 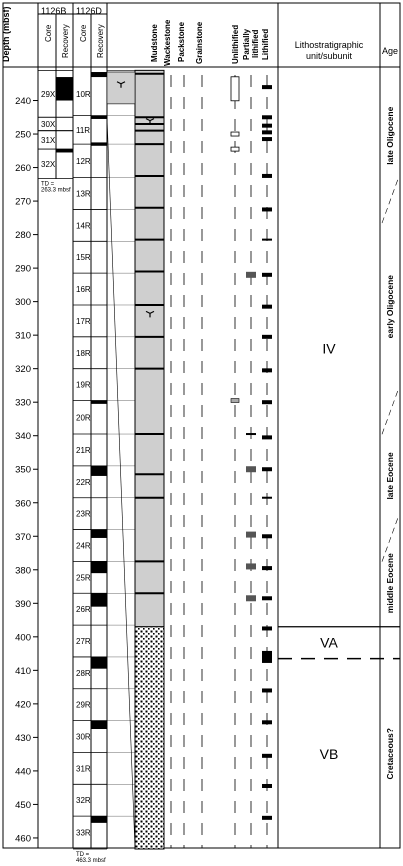 What do you see at coordinates (83, 130) in the screenshot?
I see `core-label: 11R` at bounding box center [83, 130].